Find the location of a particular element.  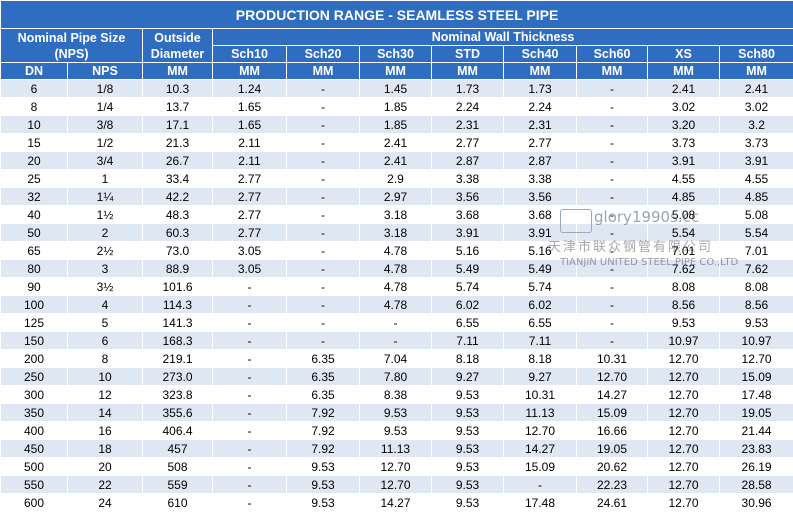

table-cell: 1/4 is located at coordinates (105, 106).